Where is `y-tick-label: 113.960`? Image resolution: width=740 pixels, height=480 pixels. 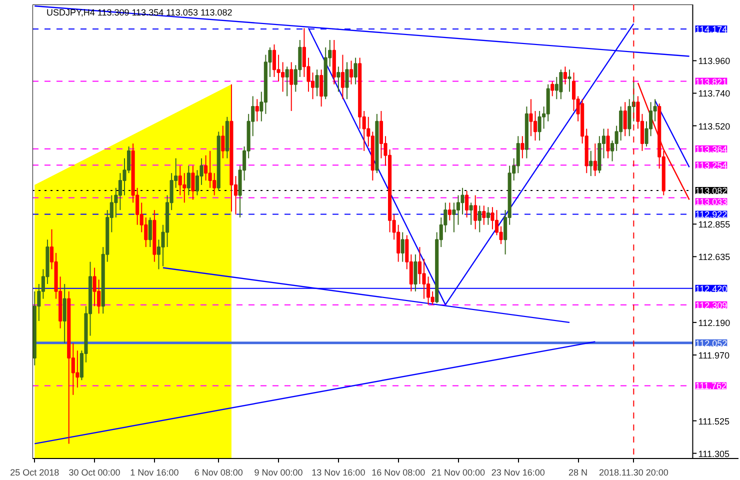
y-tick-label: 113.960 is located at coordinates (714, 61).